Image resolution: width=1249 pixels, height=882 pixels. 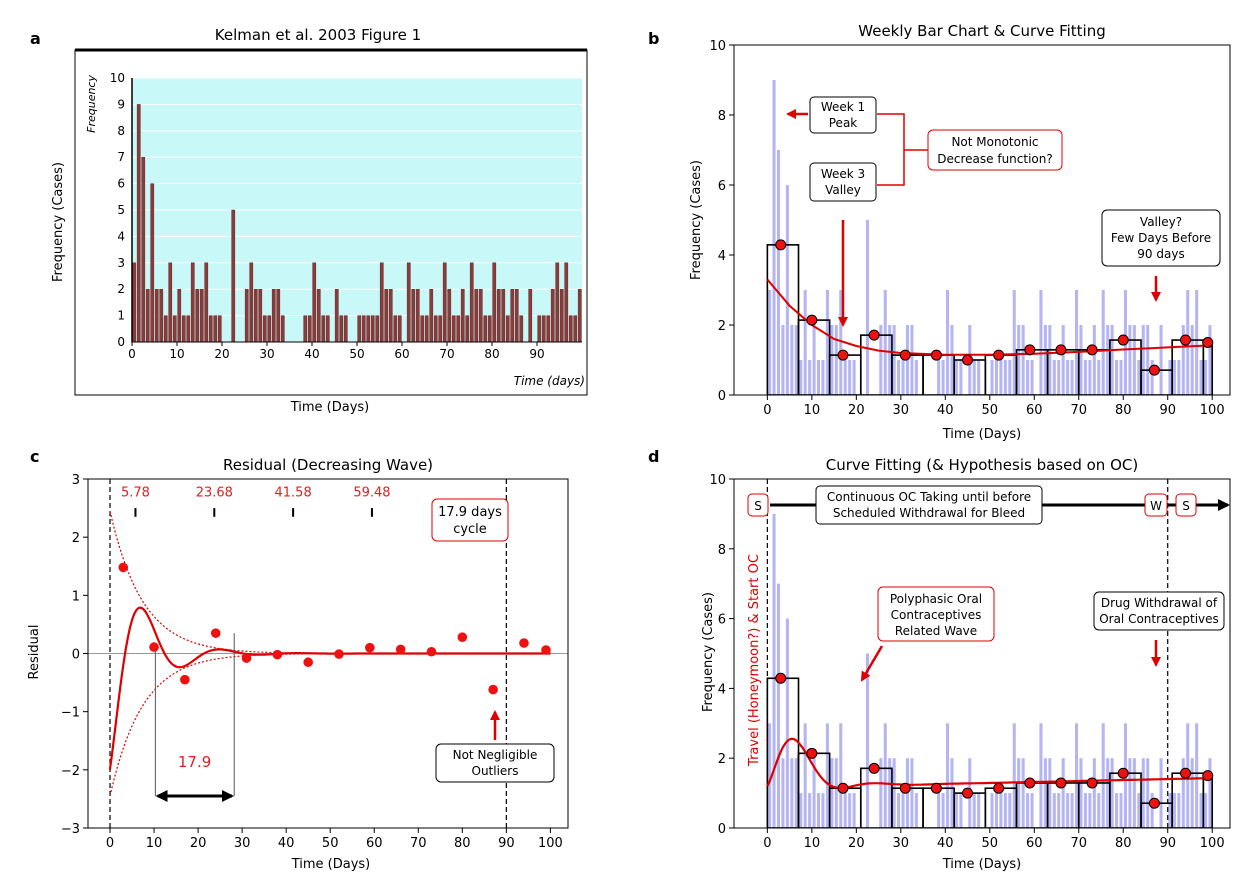 What do you see at coordinates (401, 354) in the screenshot?
I see `x-tick-label: 60` at bounding box center [401, 354].